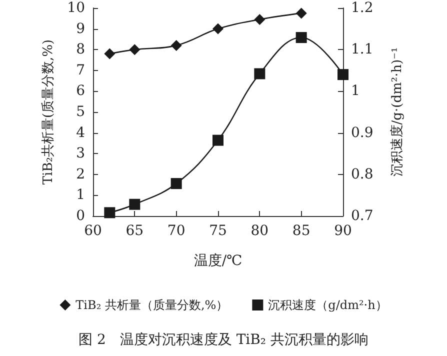 The width and height of the screenshot is (447, 356). I want to click on x-tick-label: 70, so click(176, 231).